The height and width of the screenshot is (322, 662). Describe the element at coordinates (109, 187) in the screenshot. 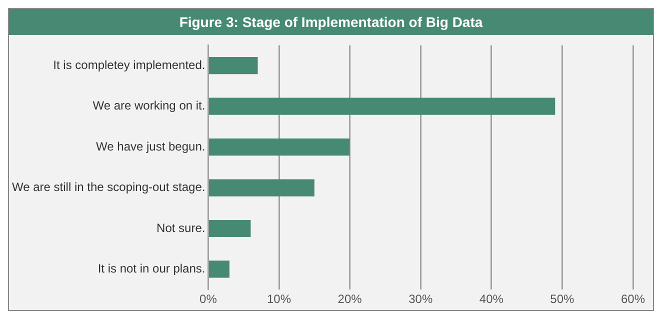

I see `y-tick-label: We are still in the scoping-out stage.` at that location.